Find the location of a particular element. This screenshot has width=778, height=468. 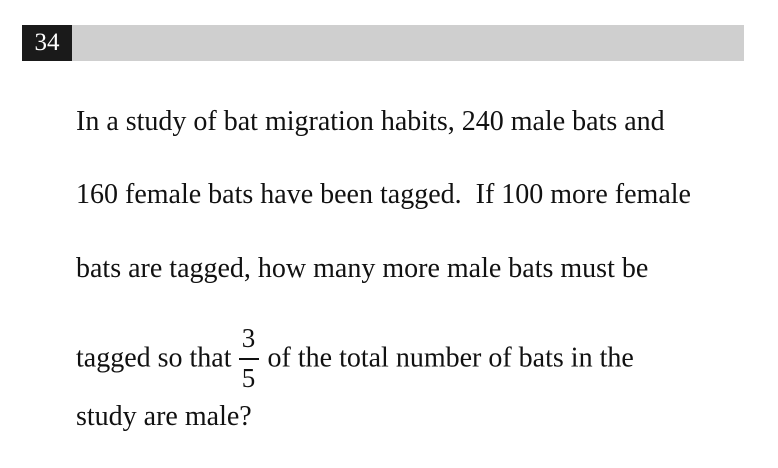

fraction-denominator: 5 is located at coordinates (248, 378).